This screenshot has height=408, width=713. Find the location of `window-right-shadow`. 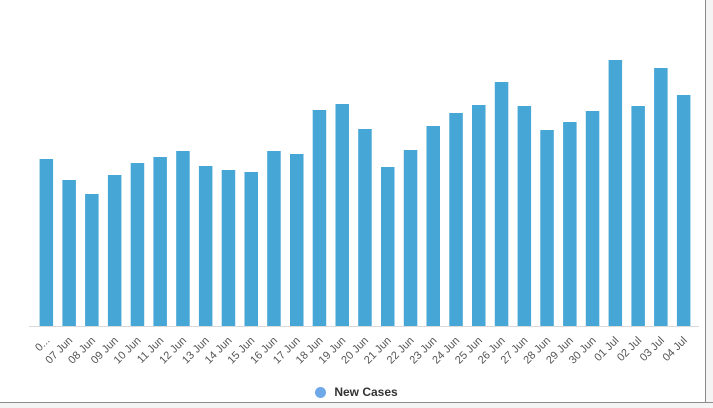

window-right-shadow is located at coordinates (709, 204).